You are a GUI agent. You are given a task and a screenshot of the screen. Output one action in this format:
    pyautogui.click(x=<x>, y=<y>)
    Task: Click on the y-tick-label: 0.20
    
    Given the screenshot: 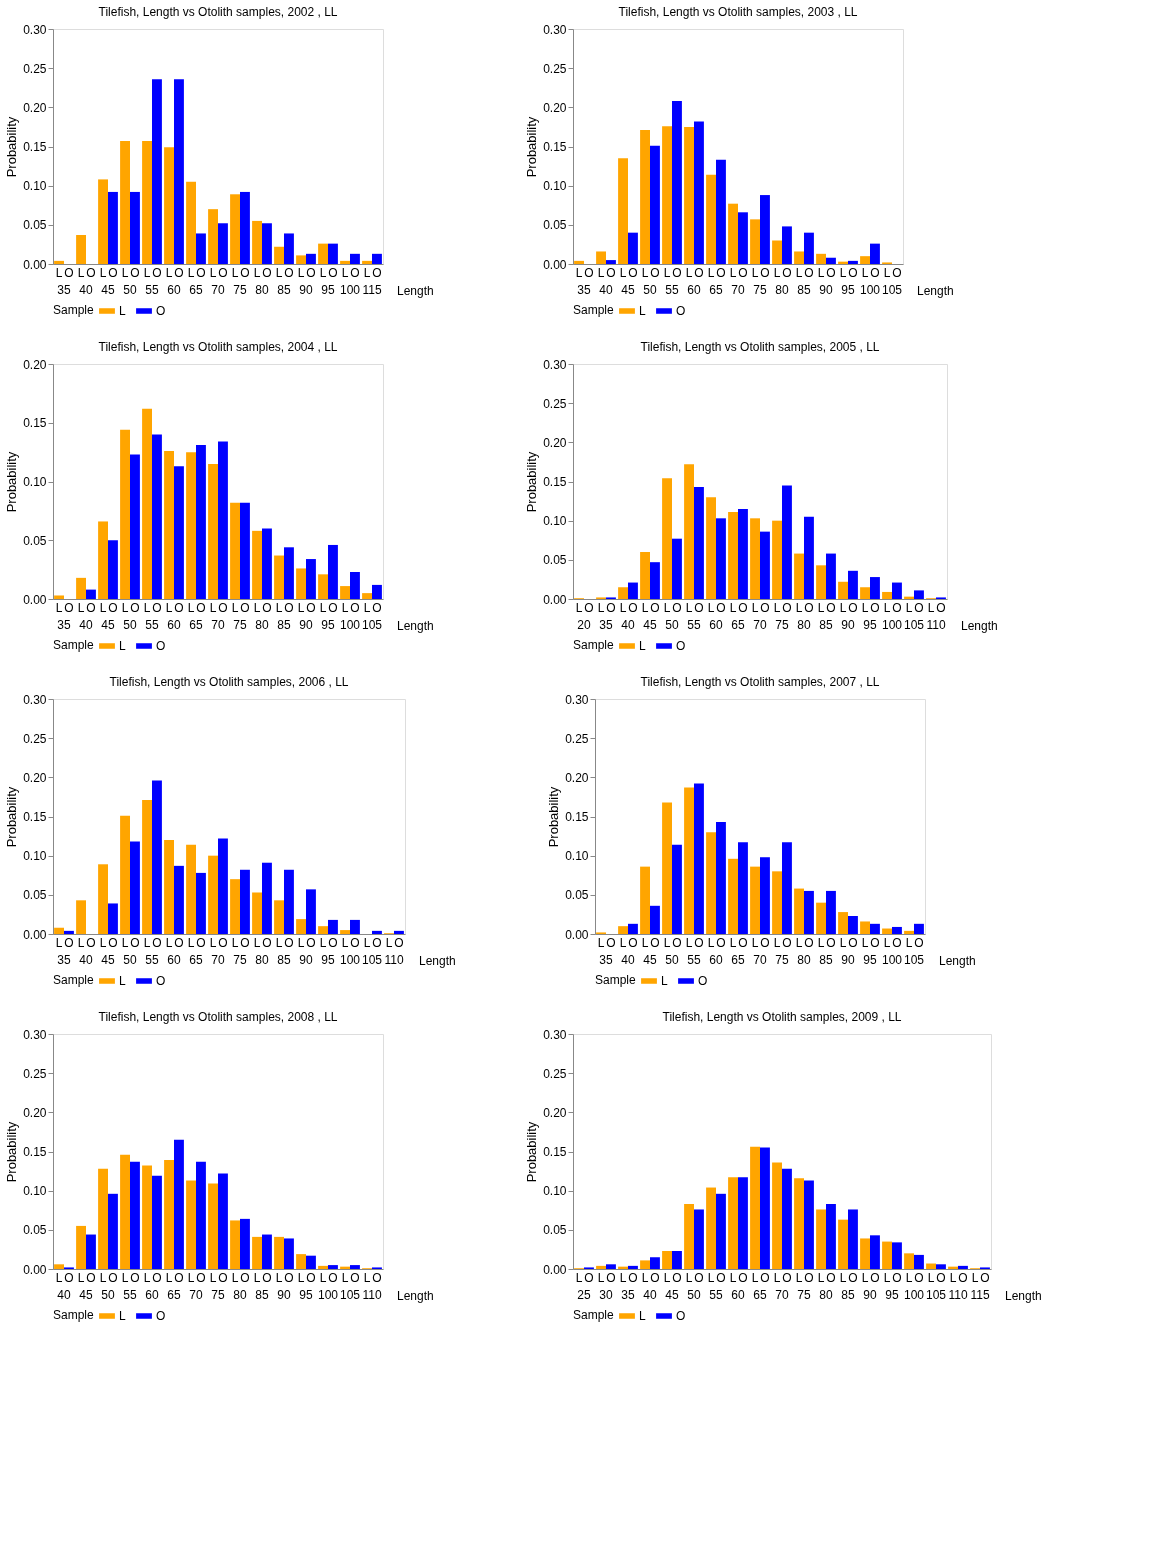 What is the action you would take?
    pyautogui.click(x=35, y=107)
    